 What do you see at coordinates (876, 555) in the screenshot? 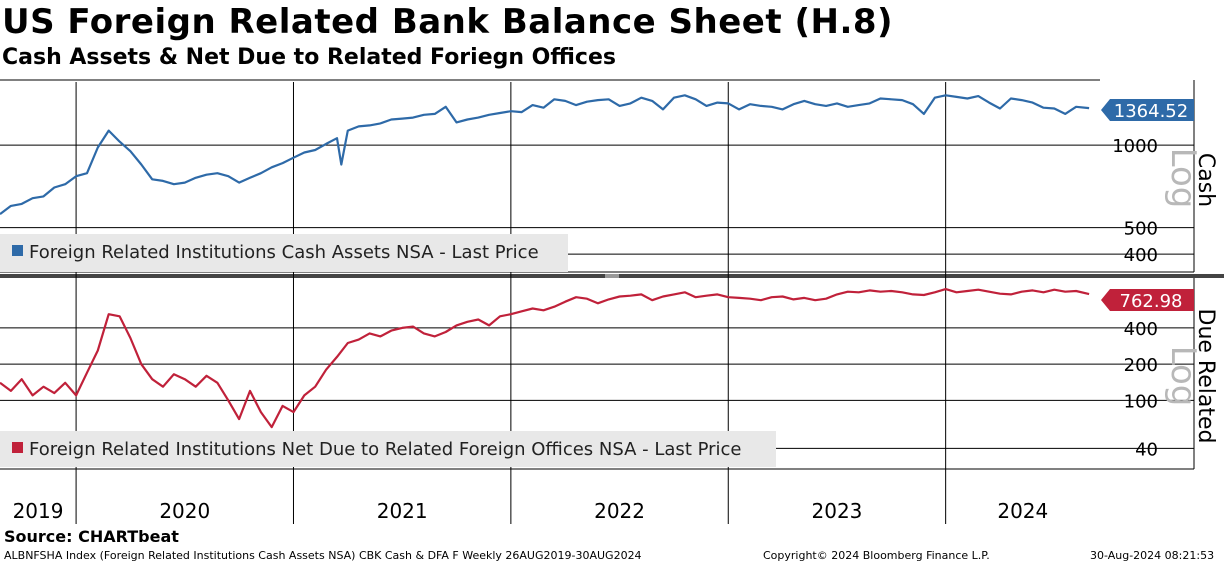
I see `copyright: Copyright© 2024 Bloomberg Finance L.P.` at bounding box center [876, 555].